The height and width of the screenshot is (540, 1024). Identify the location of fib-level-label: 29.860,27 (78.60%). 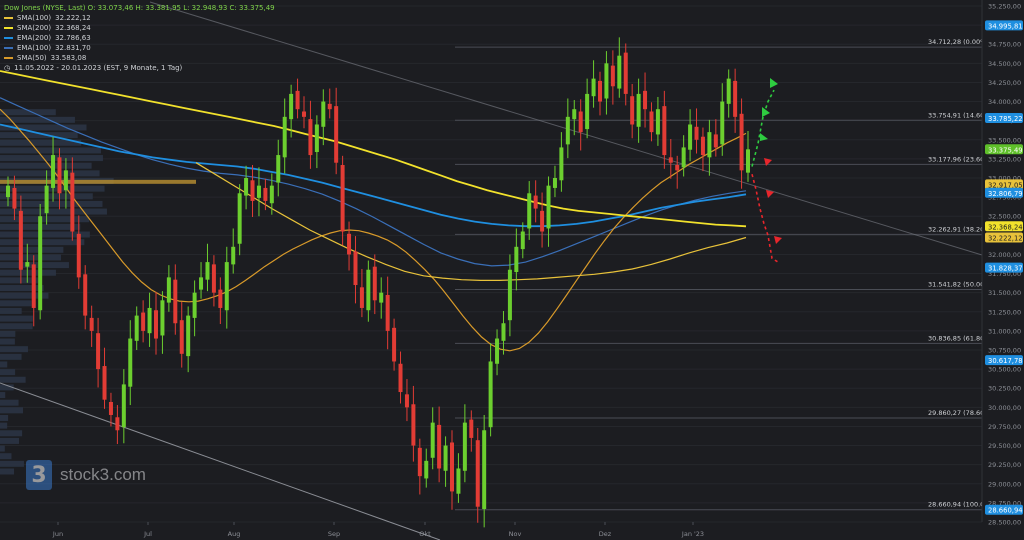
(960, 413).